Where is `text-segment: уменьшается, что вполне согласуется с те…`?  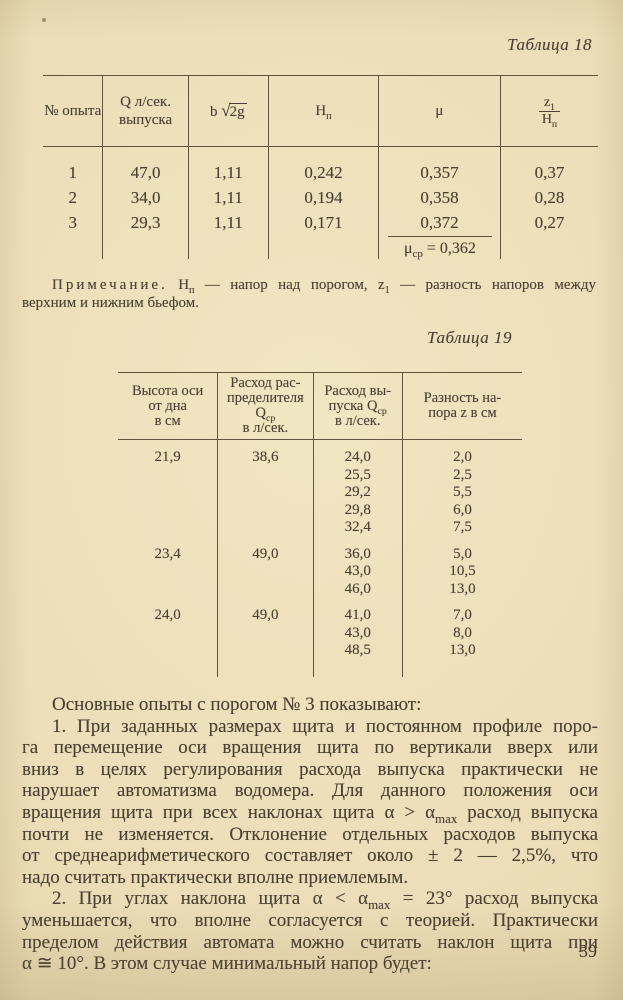 text-segment: уменьшается, что вполне согласуется с те… is located at coordinates (310, 920).